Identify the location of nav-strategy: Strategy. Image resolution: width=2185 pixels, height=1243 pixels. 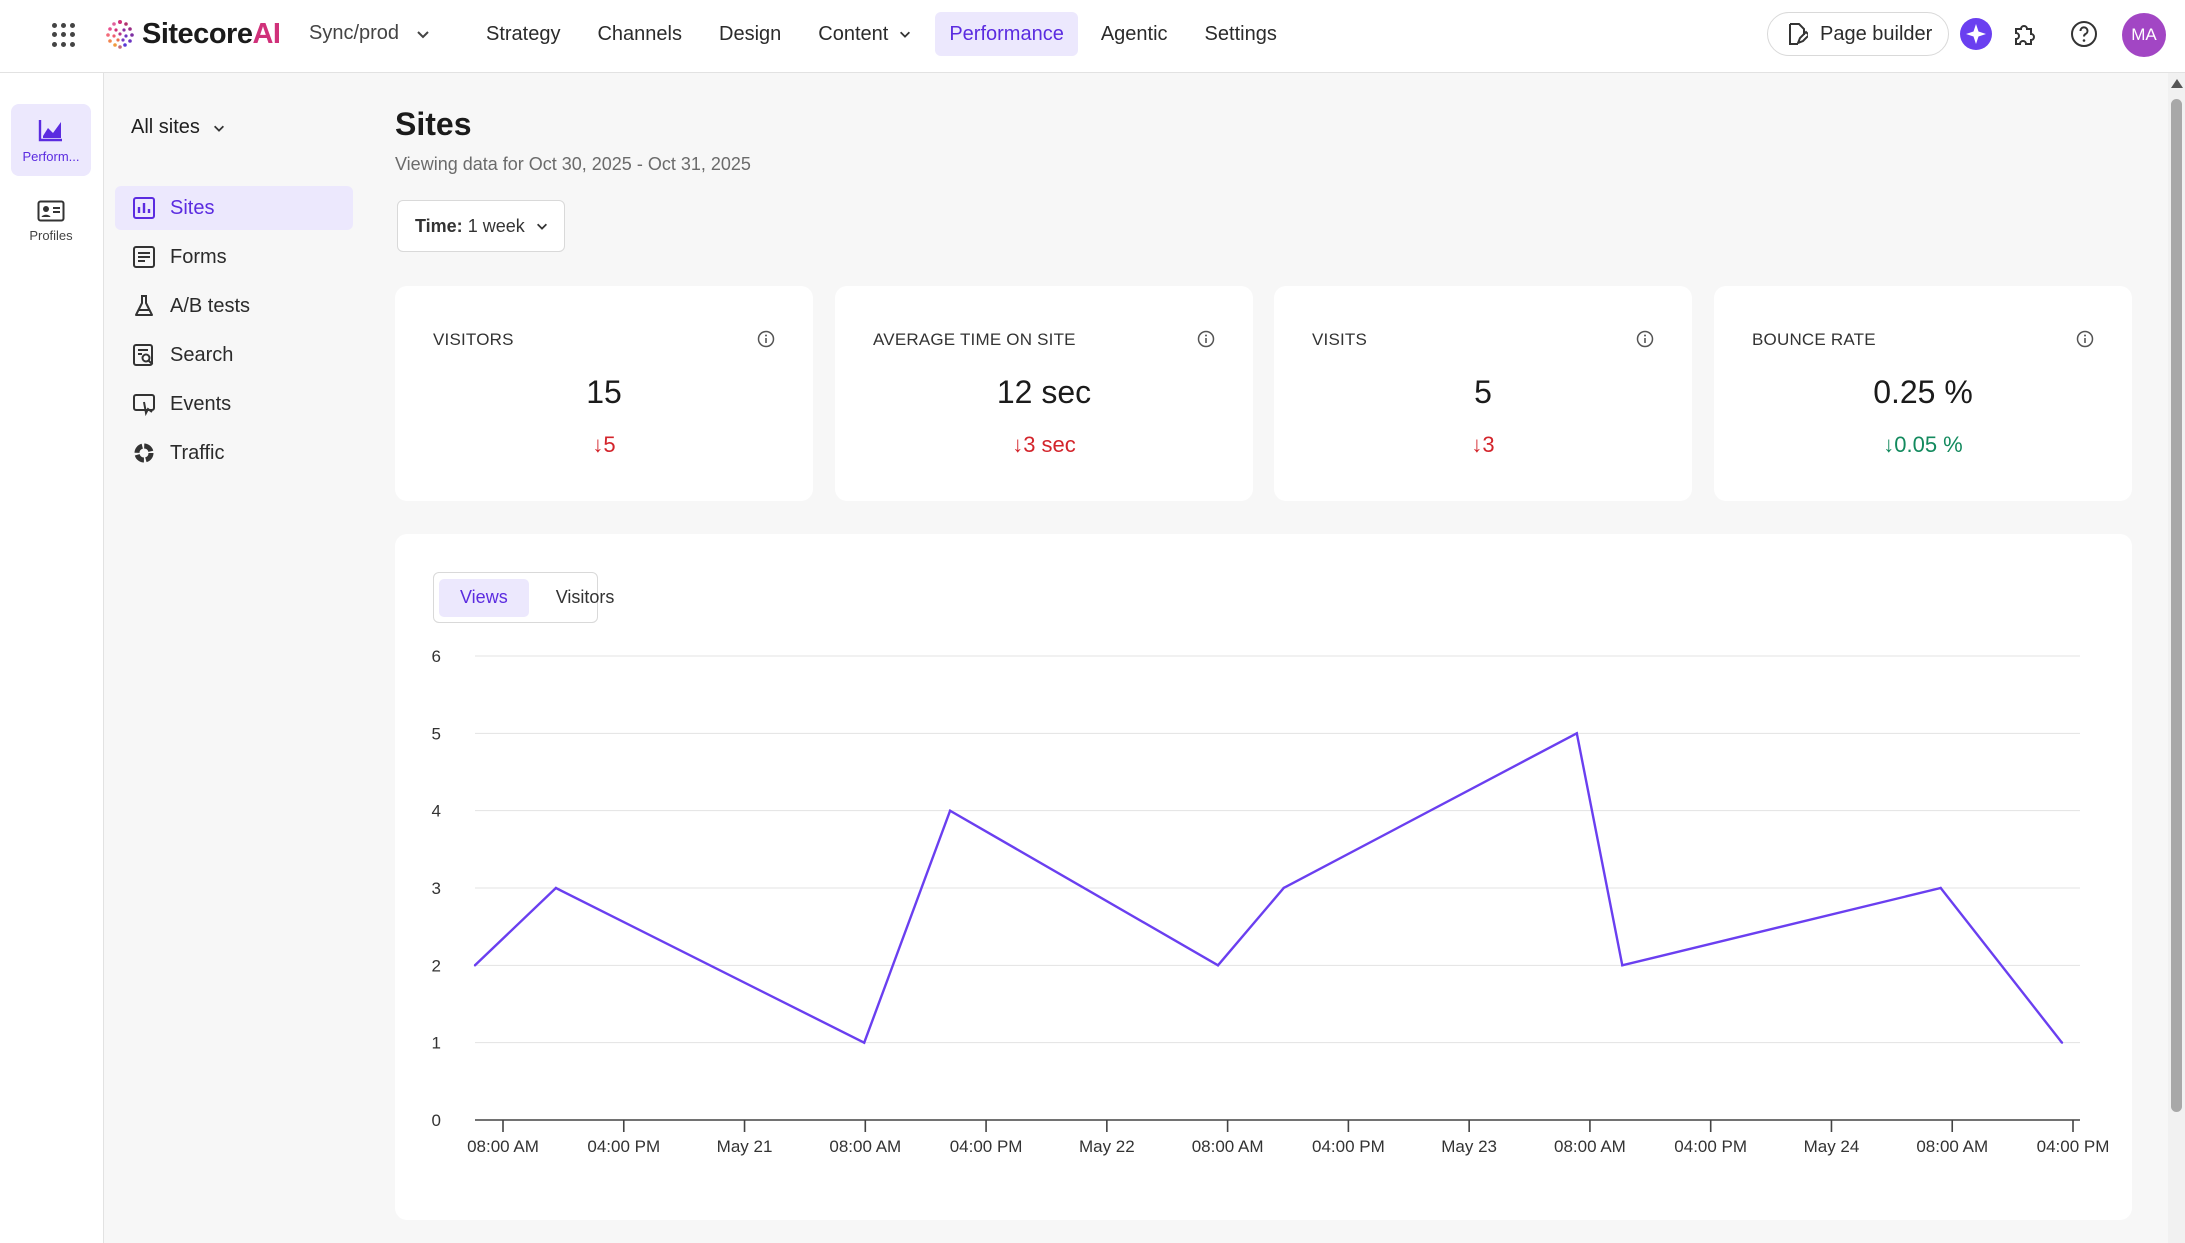
(523, 34).